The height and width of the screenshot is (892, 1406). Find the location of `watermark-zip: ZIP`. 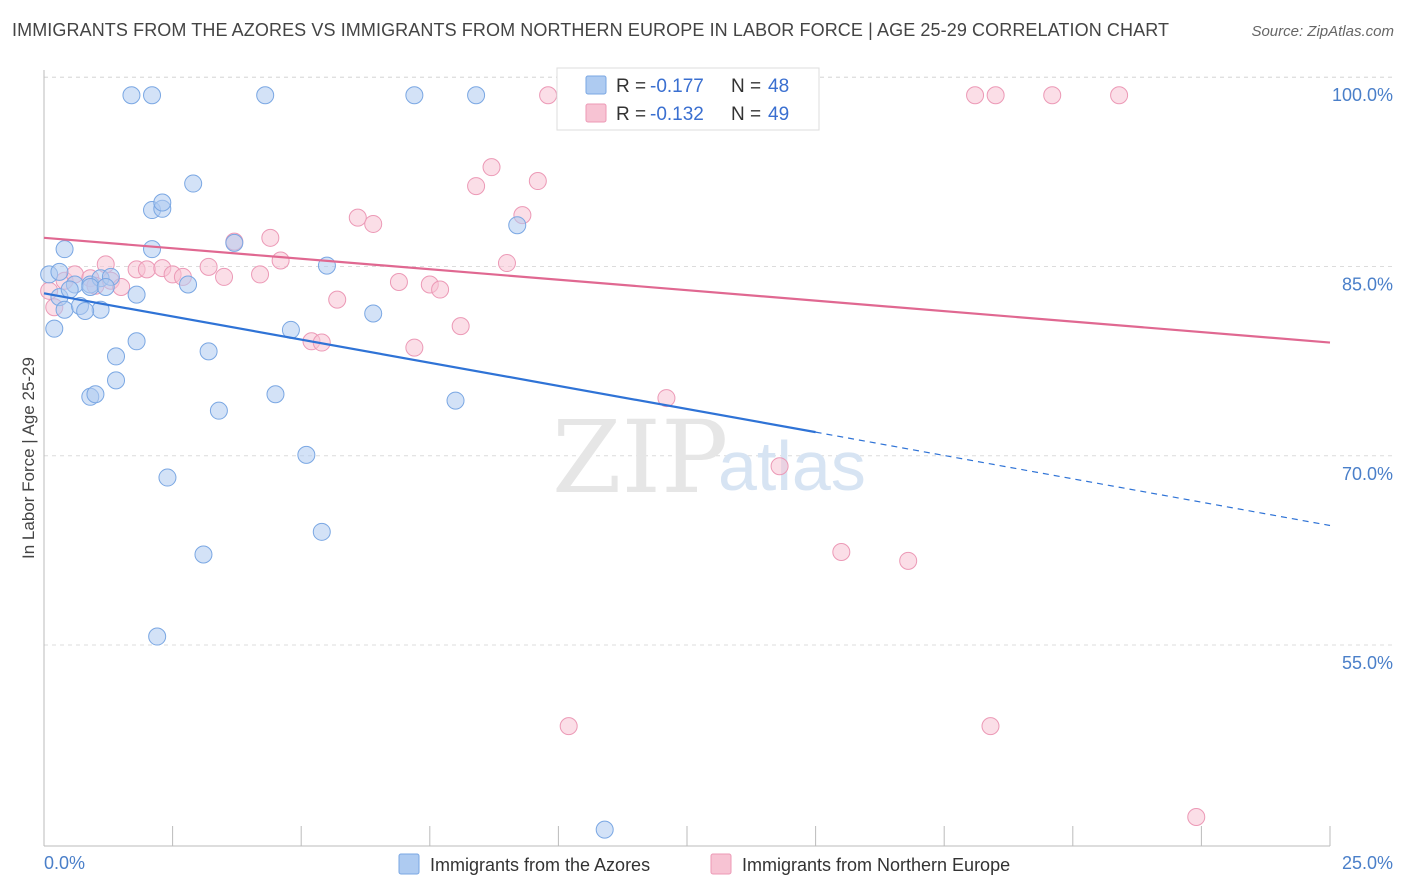

watermark-zip: ZIP is located at coordinates (640, 457).